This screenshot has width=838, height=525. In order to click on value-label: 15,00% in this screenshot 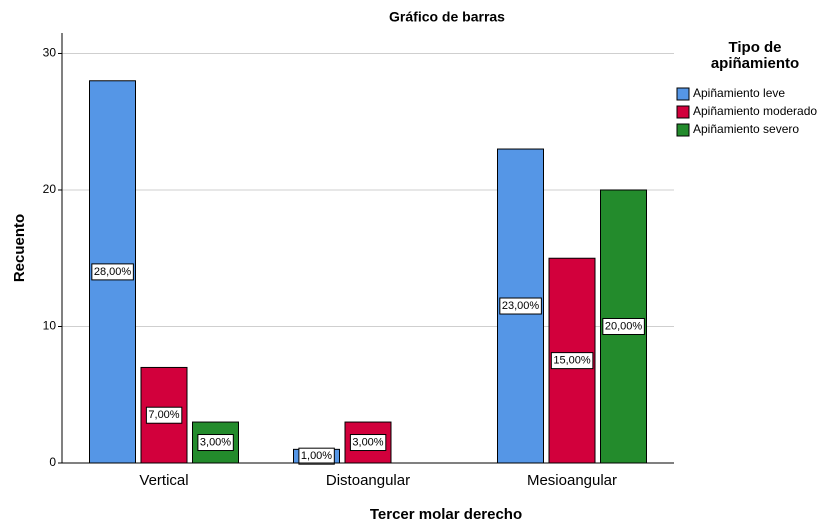, I will do `click(572, 361)`.